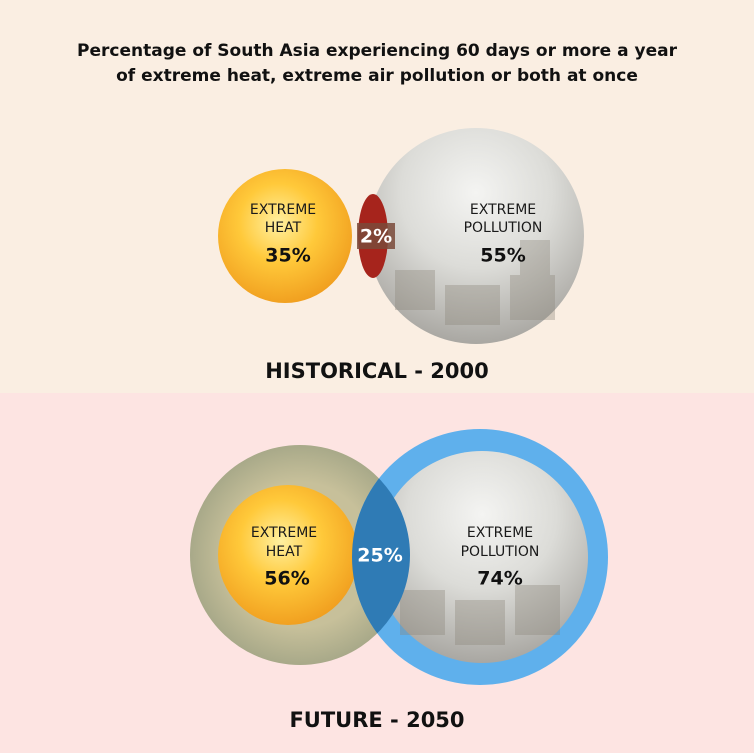  Describe the element at coordinates (377, 371) in the screenshot. I see `panel-label: HISTORICAL - 2000` at that location.